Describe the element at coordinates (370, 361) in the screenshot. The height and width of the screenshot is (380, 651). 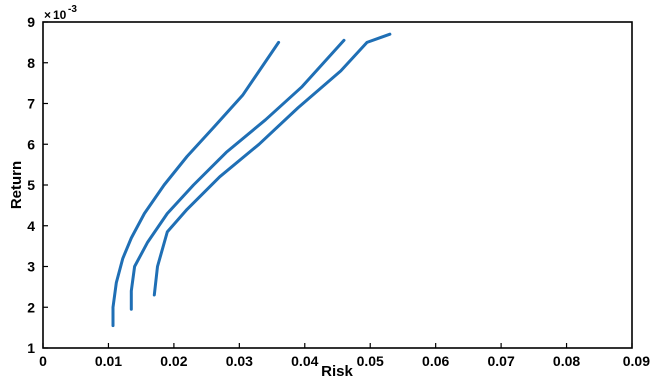
I see `x-tick-label: 0.05` at that location.